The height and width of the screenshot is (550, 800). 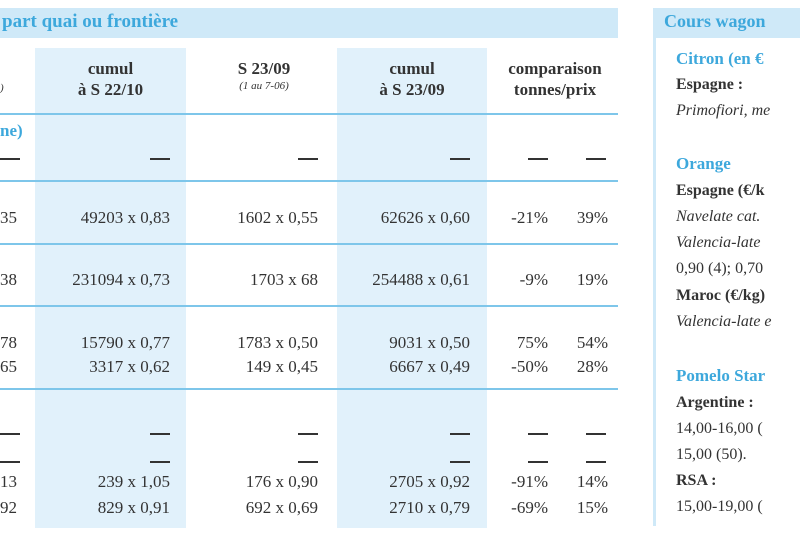 I want to click on panel-text-line: Espagne (€/k, so click(x=720, y=190).